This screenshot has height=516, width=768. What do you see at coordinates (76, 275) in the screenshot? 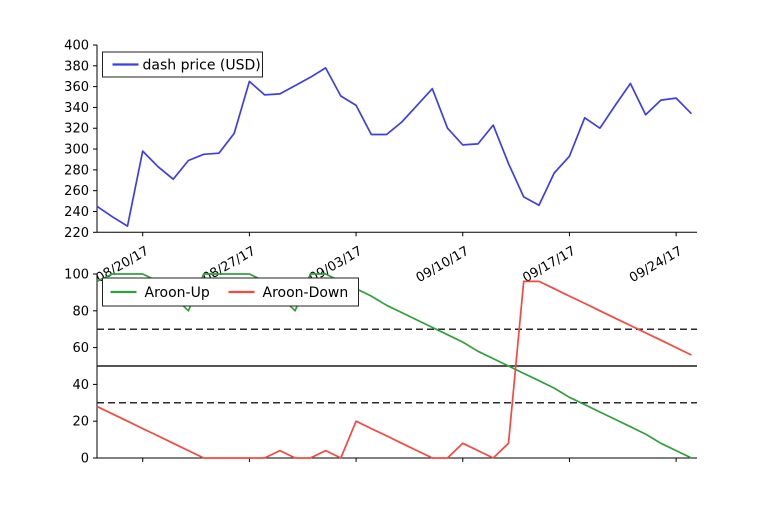
I see `y-tick-label: 100` at bounding box center [76, 275].